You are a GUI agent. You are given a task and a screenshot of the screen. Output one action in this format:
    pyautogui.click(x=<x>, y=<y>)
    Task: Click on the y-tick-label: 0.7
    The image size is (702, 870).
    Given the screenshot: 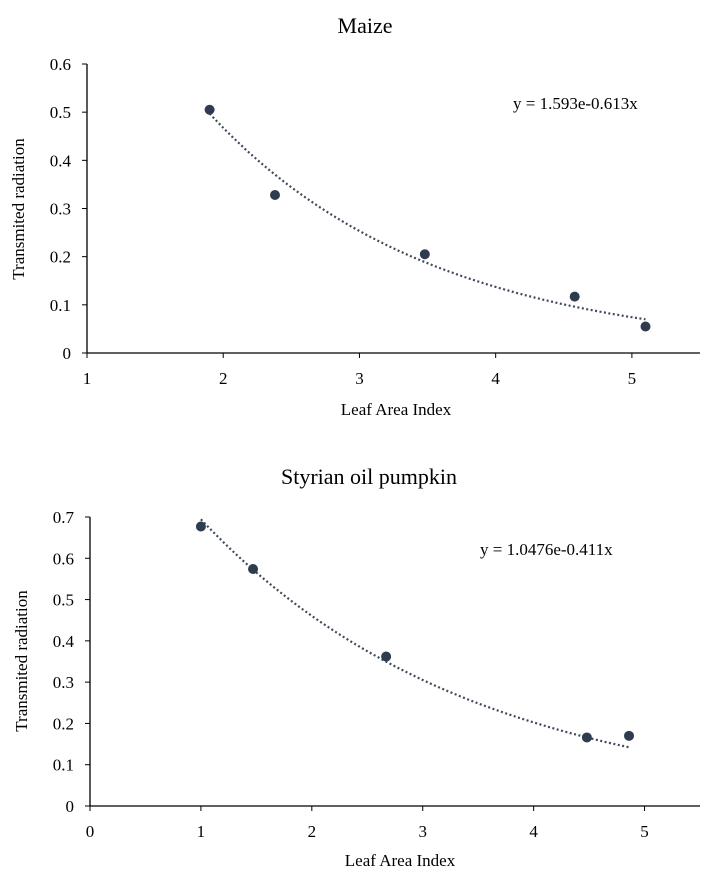 What is the action you would take?
    pyautogui.click(x=64, y=517)
    